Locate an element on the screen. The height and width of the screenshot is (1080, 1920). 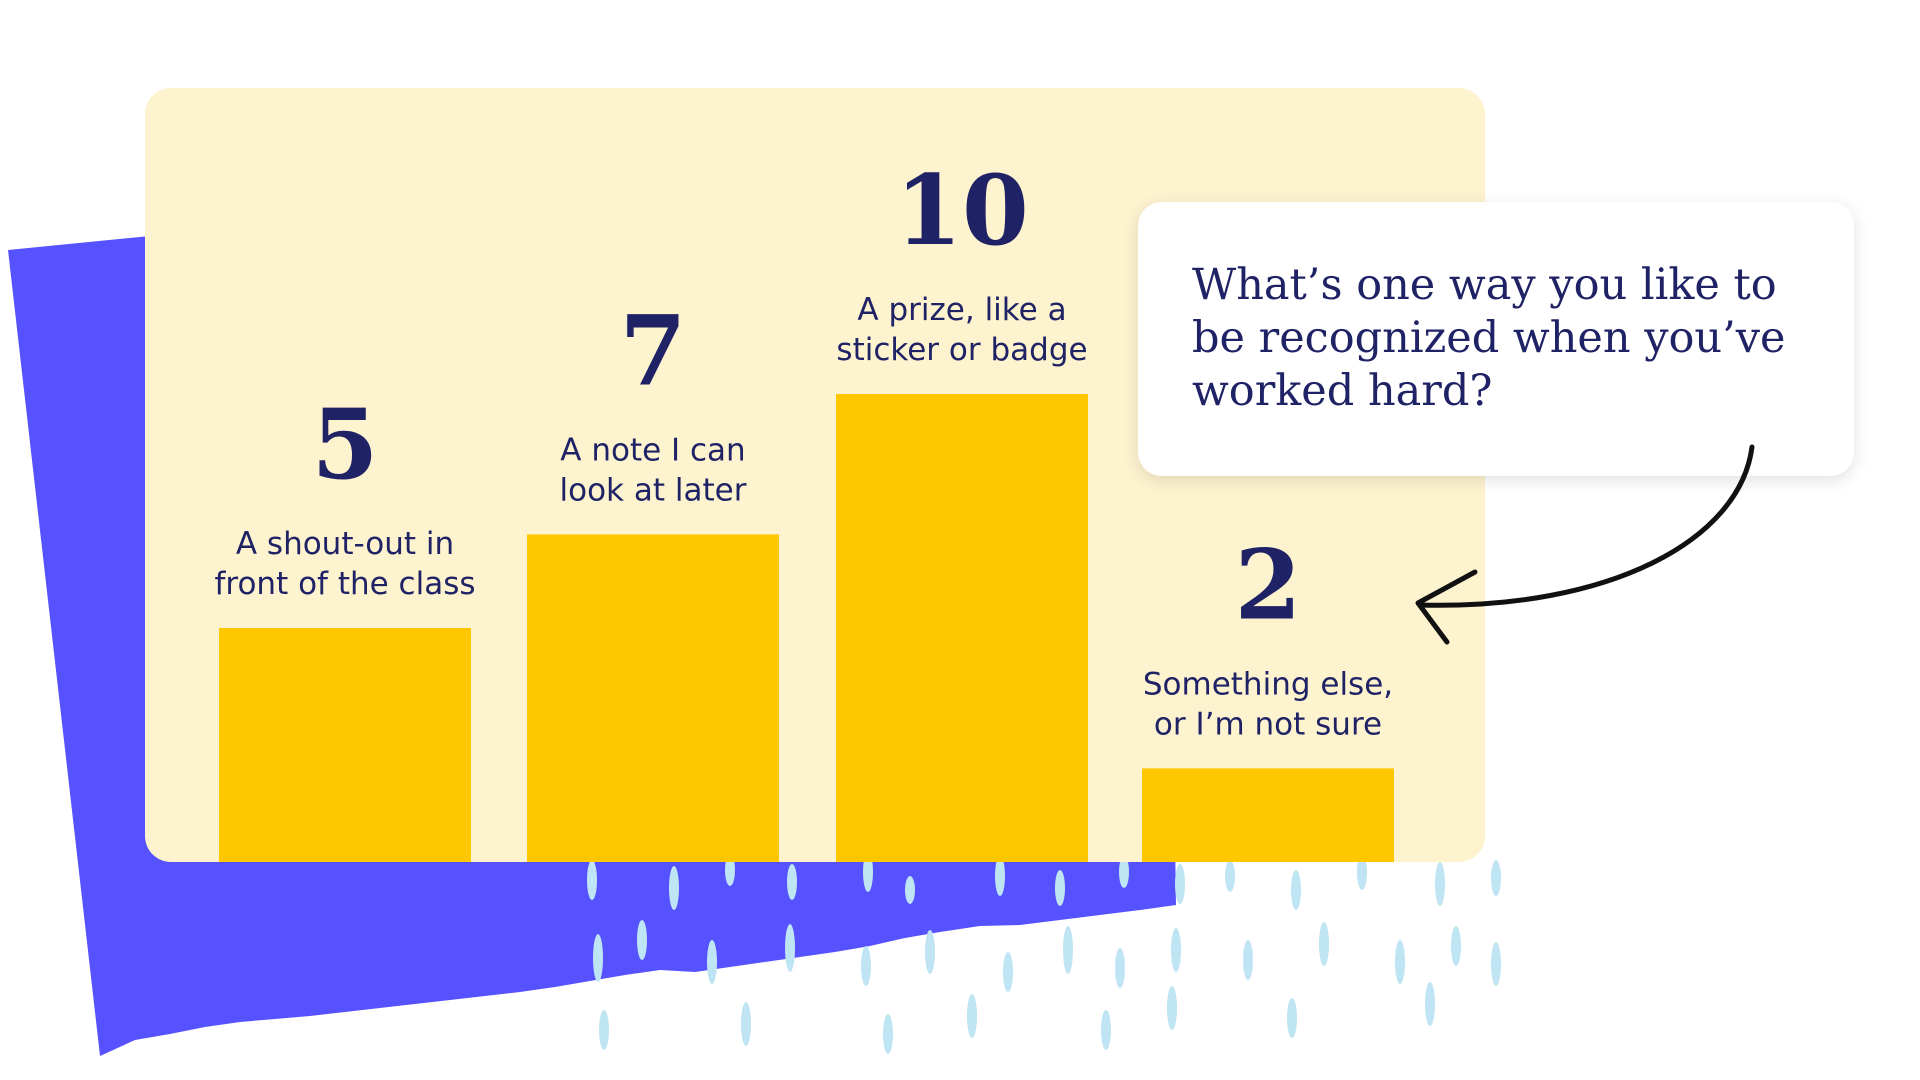
category-label-4-line-2: or I’m not sure is located at coordinates (1268, 724).